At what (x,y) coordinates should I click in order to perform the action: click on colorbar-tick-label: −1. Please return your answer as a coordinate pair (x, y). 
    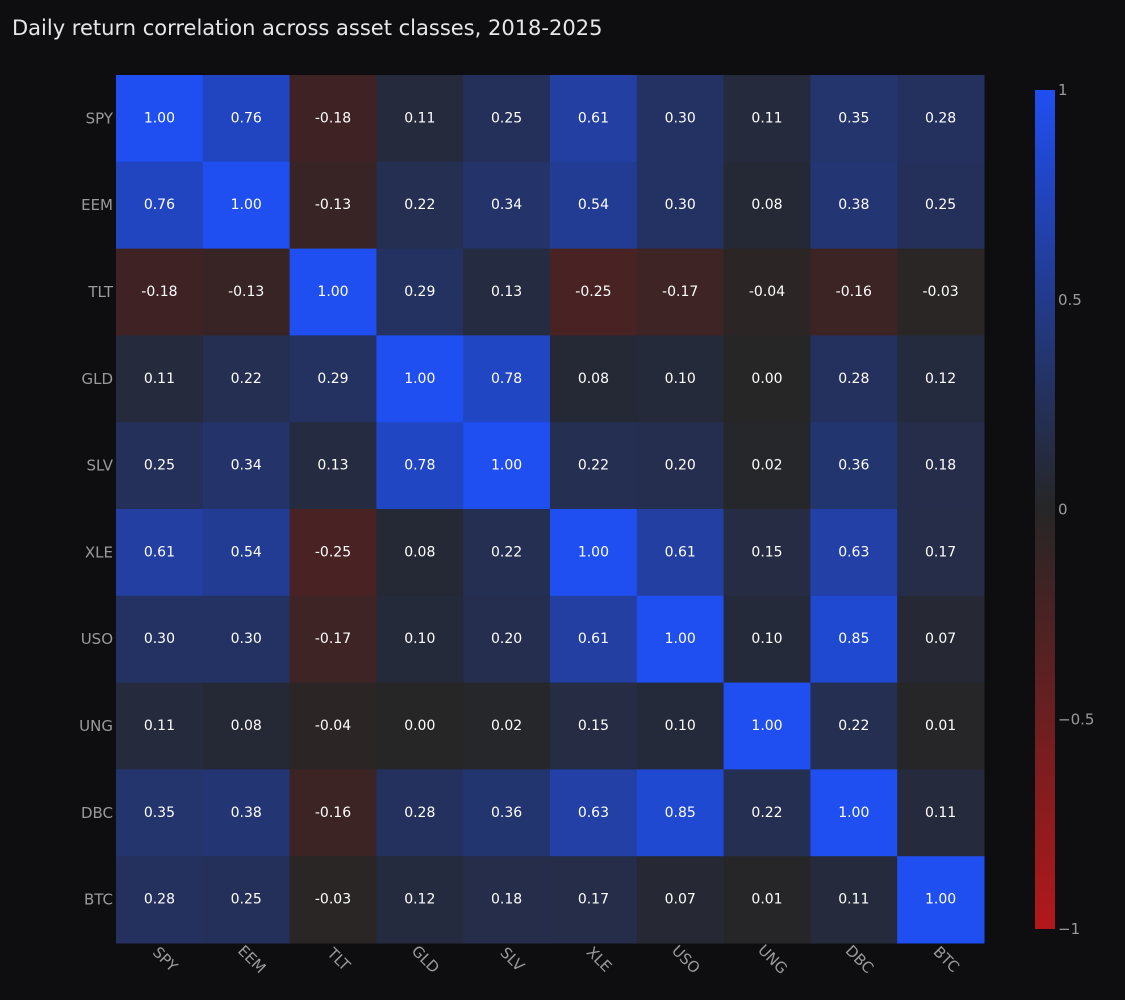
    Looking at the image, I should click on (1069, 929).